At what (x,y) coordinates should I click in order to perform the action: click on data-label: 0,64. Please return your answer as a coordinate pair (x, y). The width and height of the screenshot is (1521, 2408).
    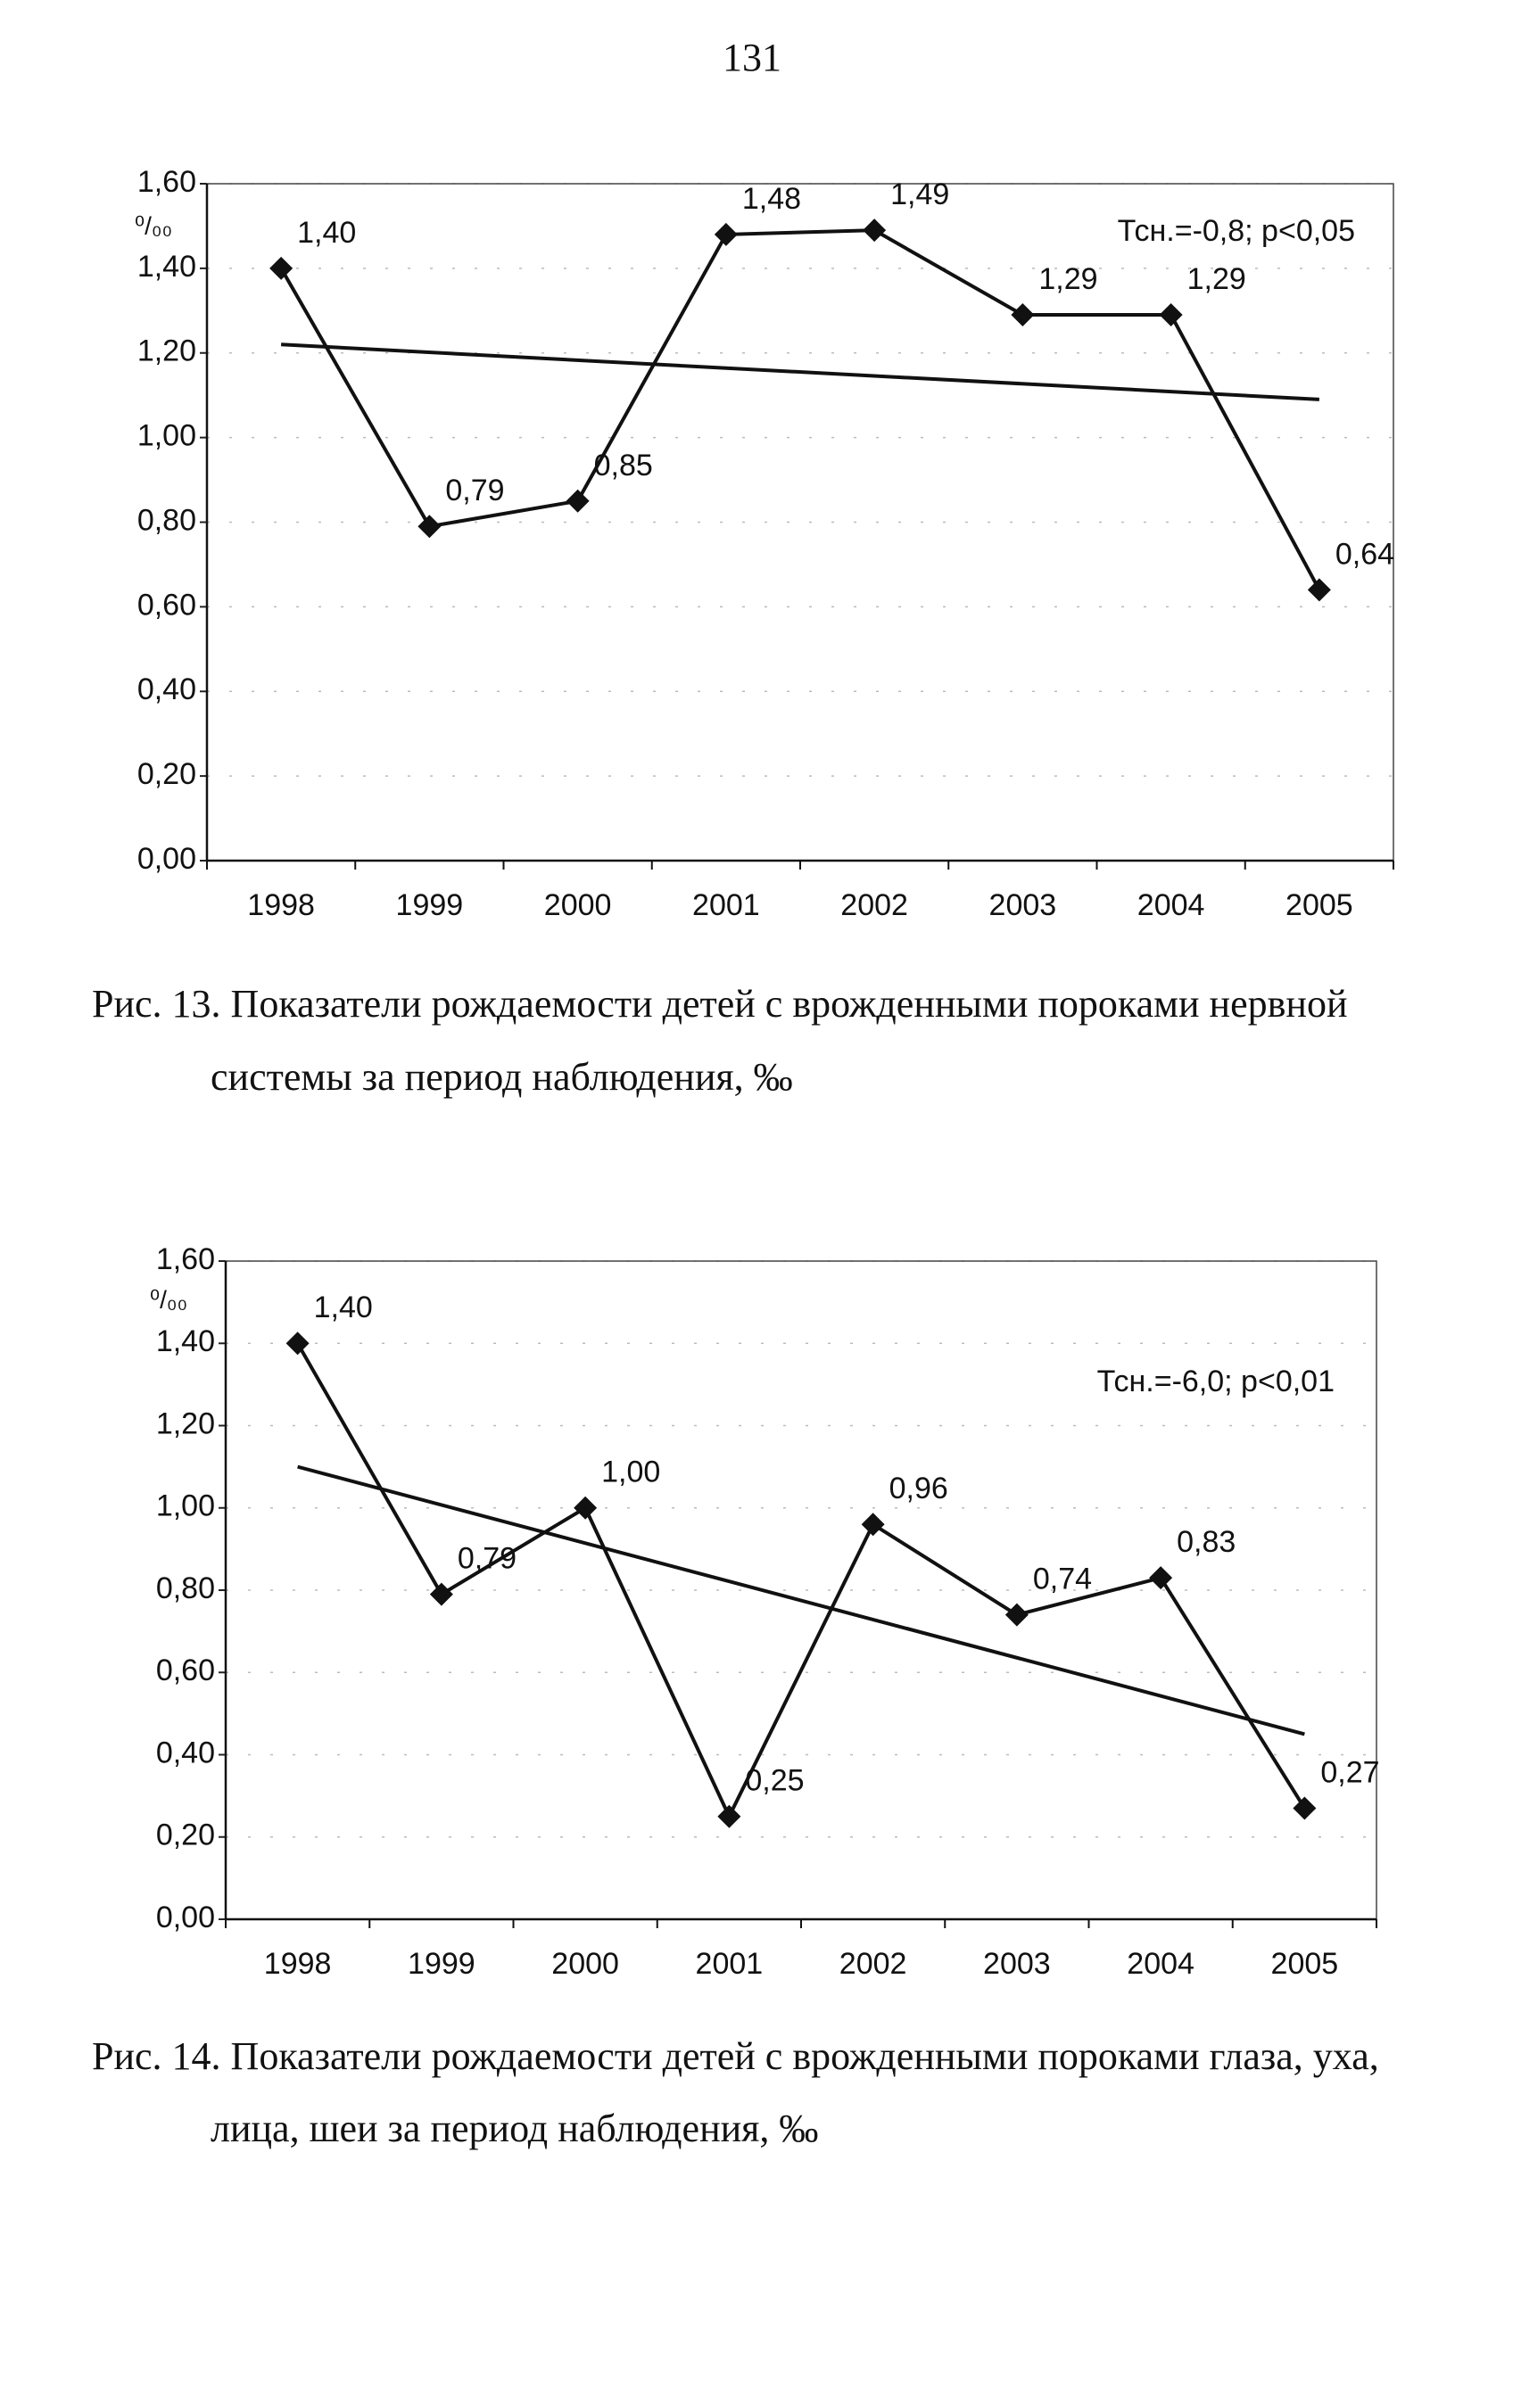
    Looking at the image, I should click on (1365, 554).